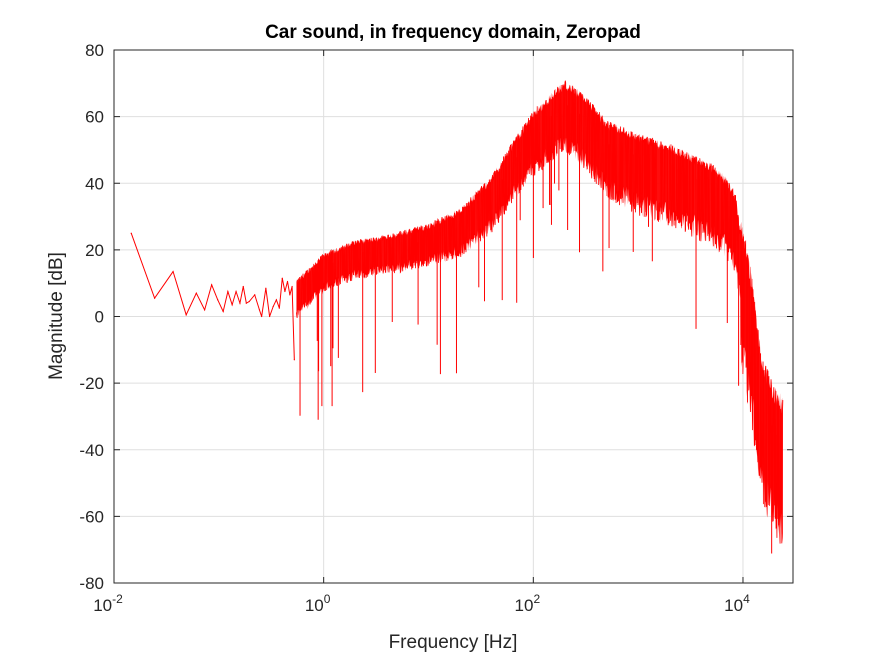 The height and width of the screenshot is (656, 875). Describe the element at coordinates (421, 603) in the screenshot. I see `x-tick-labels: 10⁻² 10⁰ 10² 10⁴` at that location.